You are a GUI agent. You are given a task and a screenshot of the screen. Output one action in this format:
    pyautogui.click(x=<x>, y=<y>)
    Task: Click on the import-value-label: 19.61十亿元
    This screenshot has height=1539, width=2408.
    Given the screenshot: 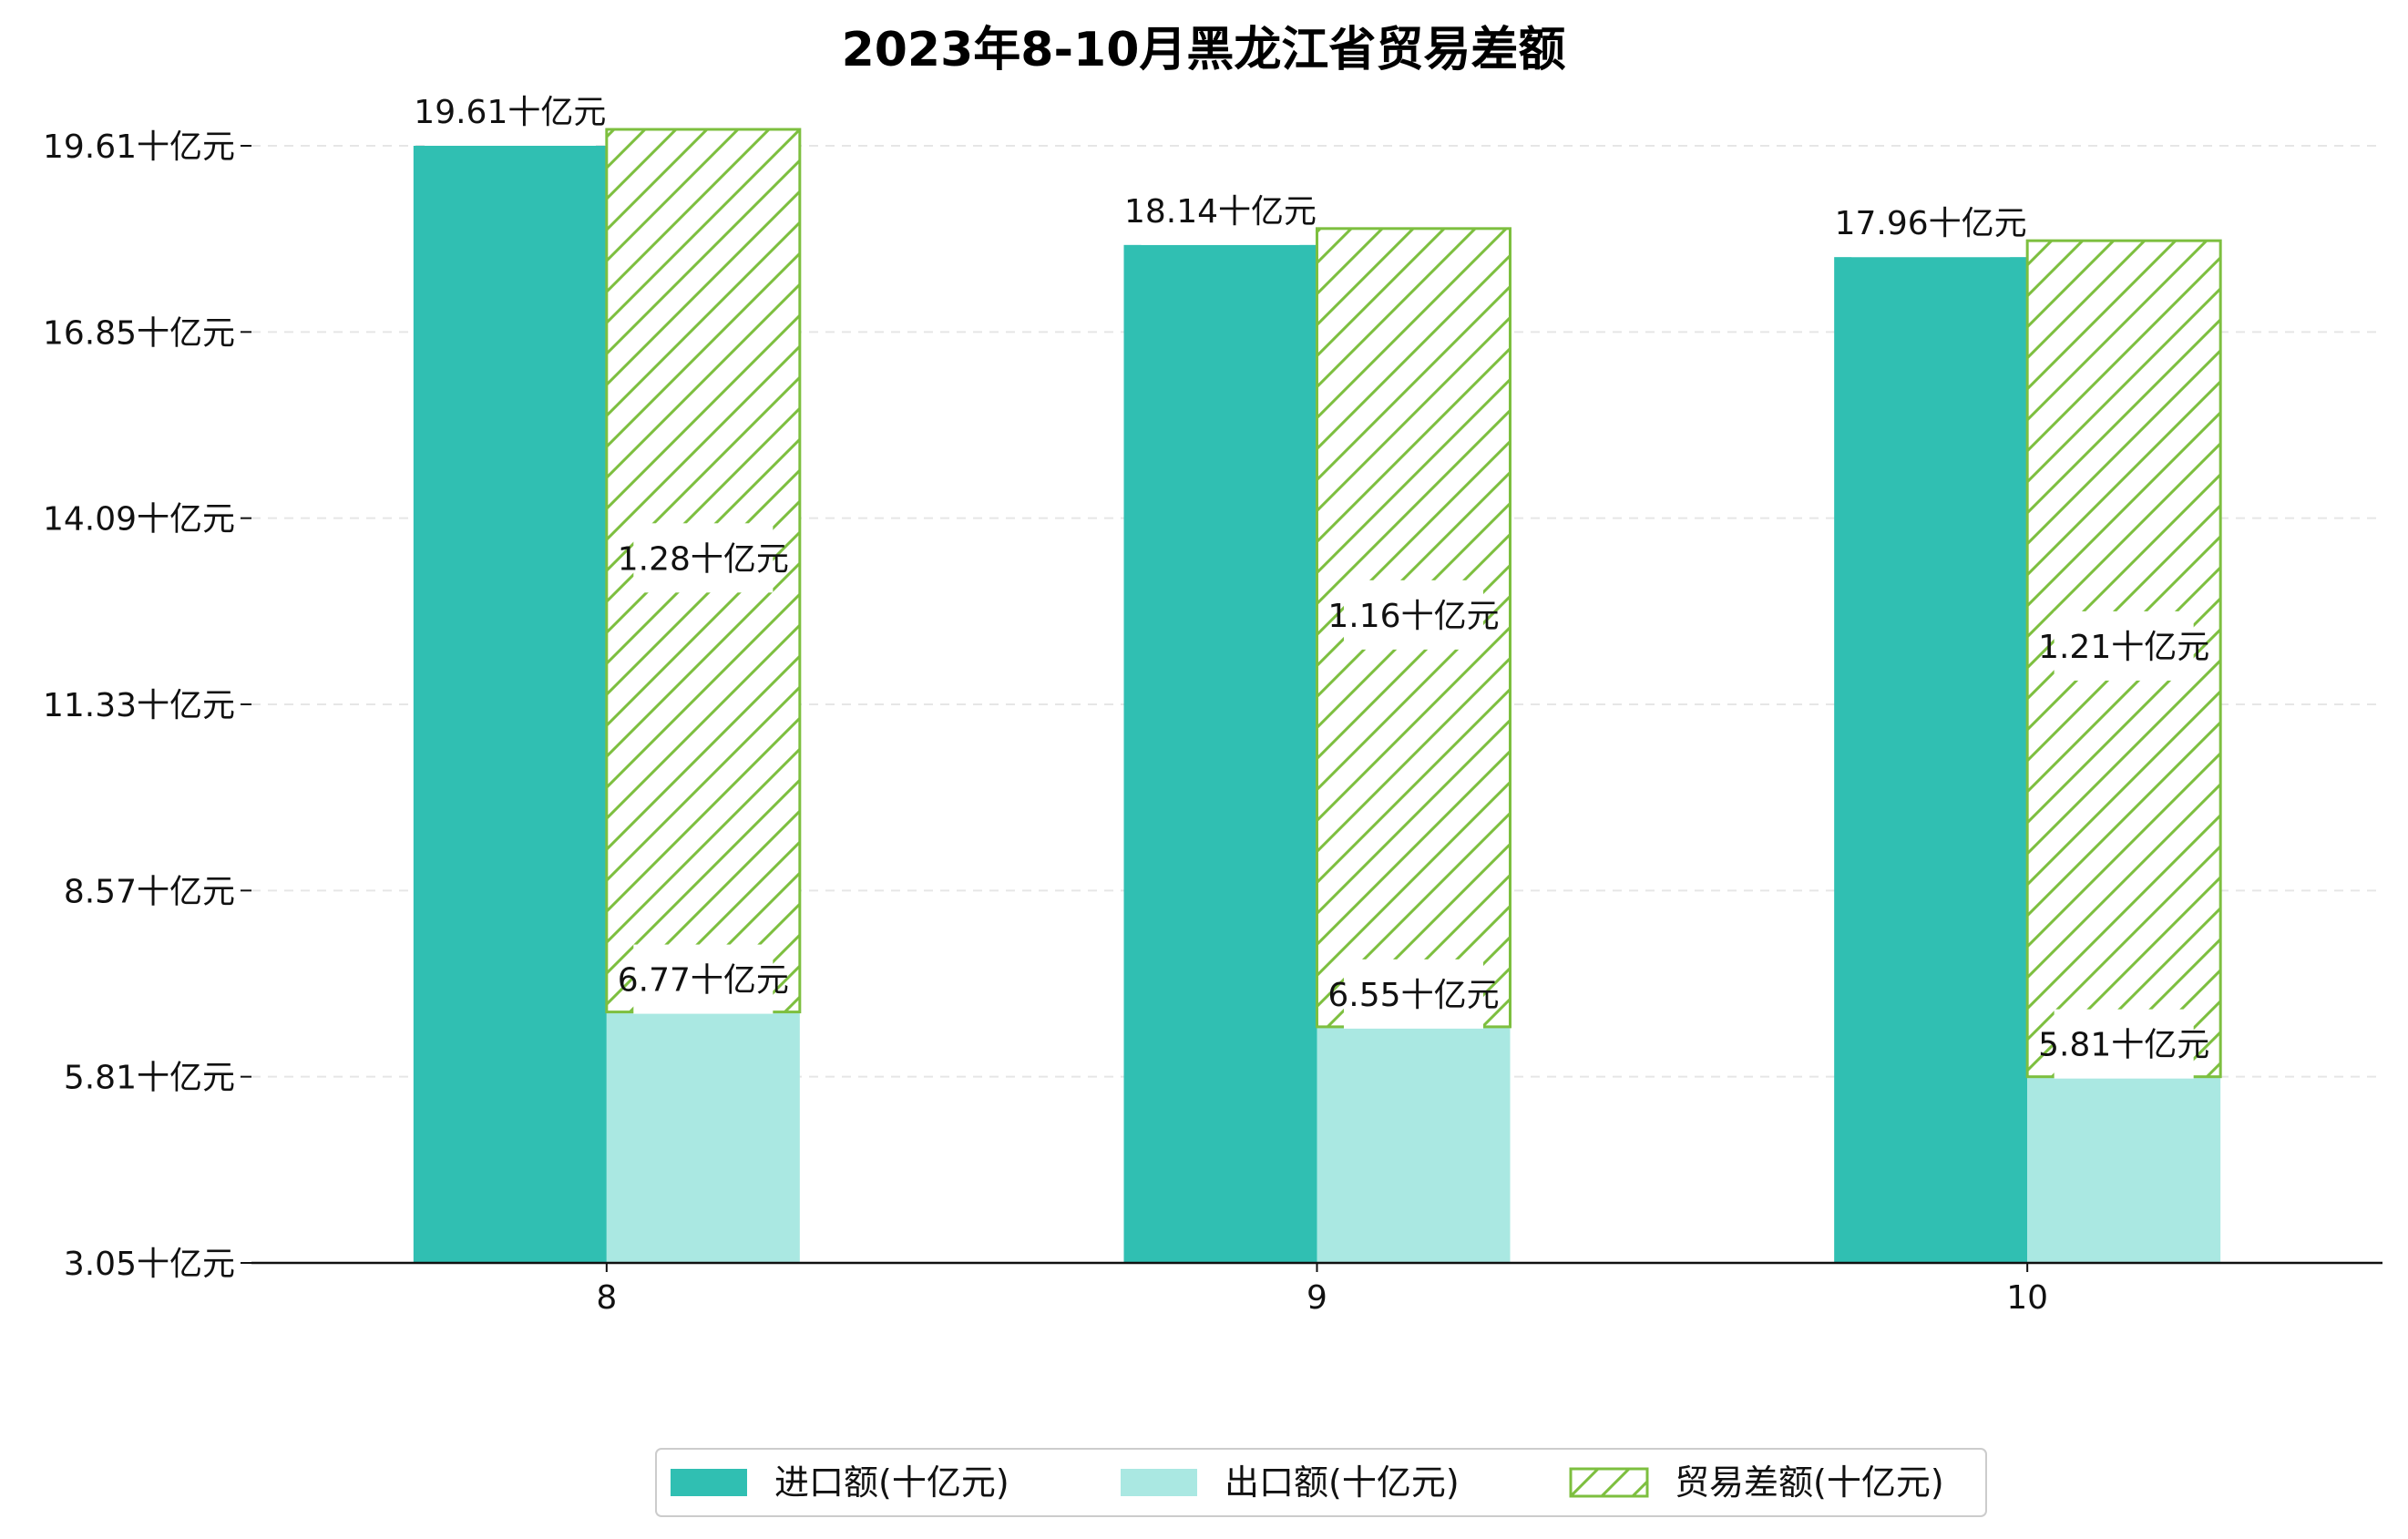 What is the action you would take?
    pyautogui.click(x=510, y=113)
    